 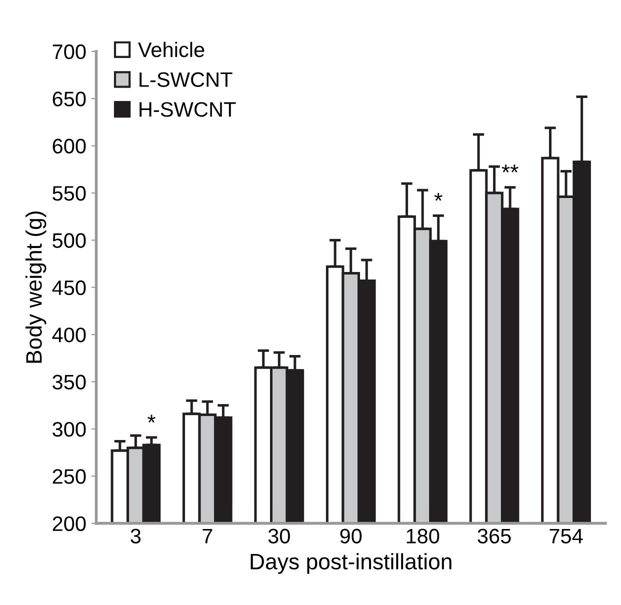 What do you see at coordinates (69, 146) in the screenshot?
I see `y-tick-label: 600` at bounding box center [69, 146].